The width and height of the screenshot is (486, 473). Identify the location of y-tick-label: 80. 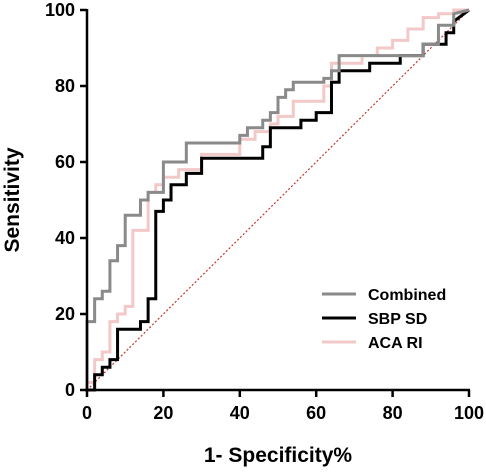
(65, 86).